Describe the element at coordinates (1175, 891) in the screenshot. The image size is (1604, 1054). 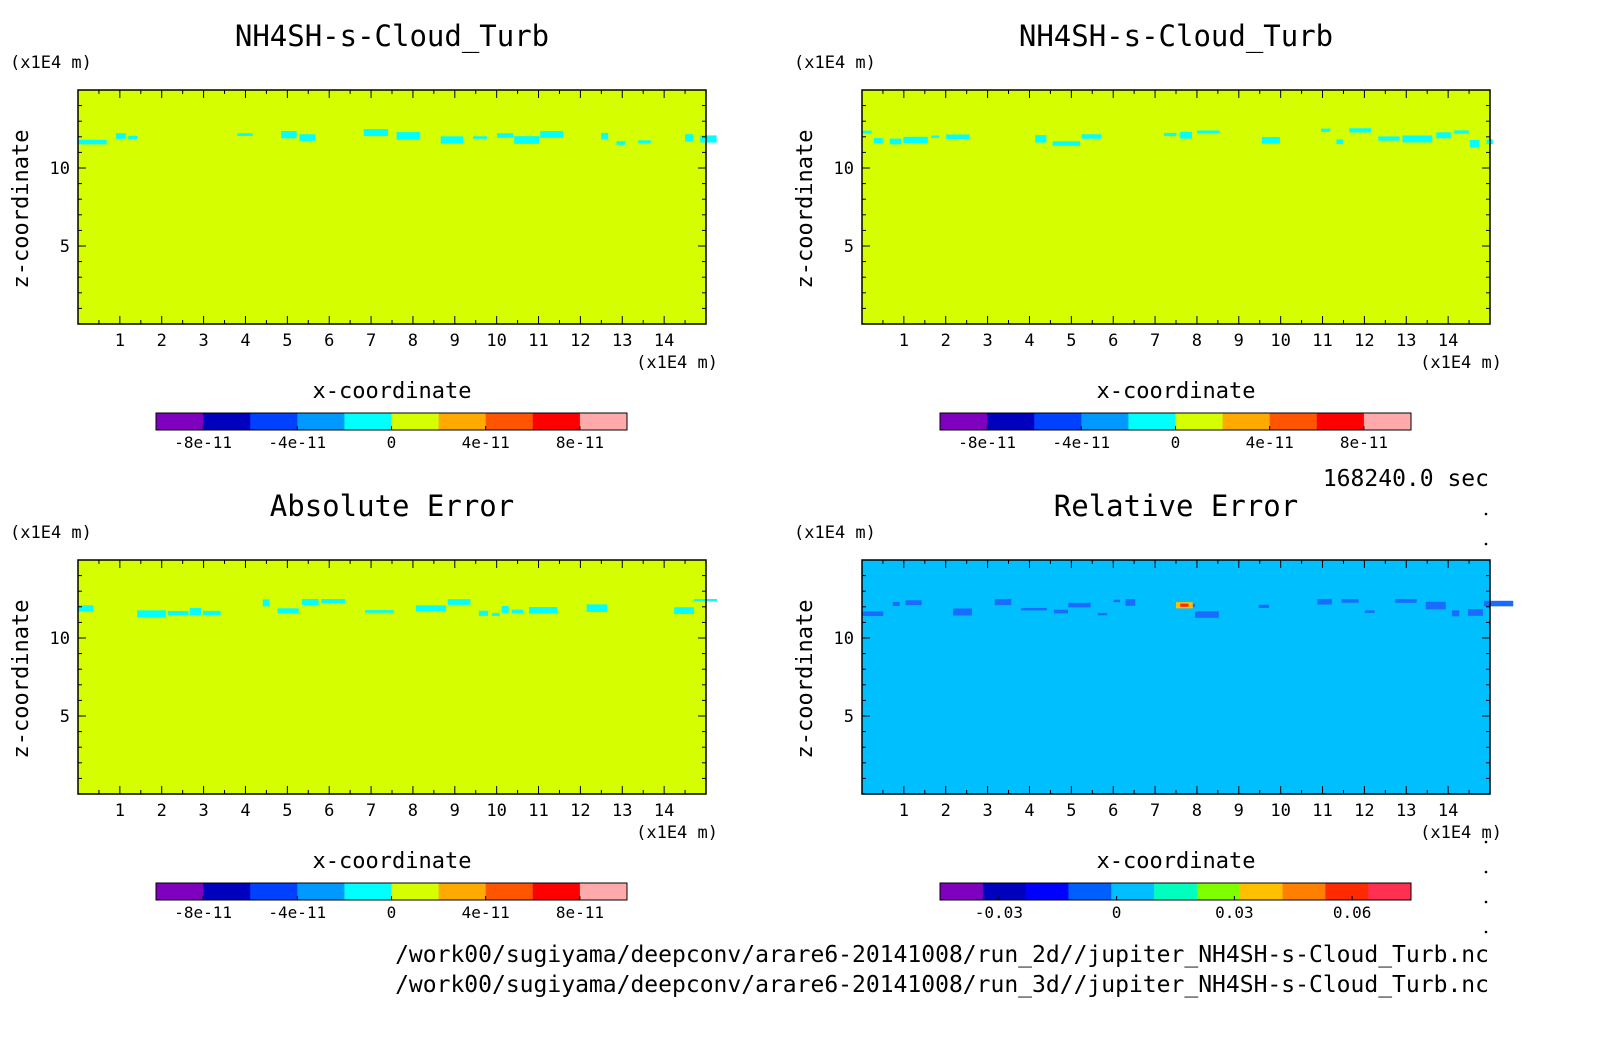
I see `colorbar-frame` at that location.